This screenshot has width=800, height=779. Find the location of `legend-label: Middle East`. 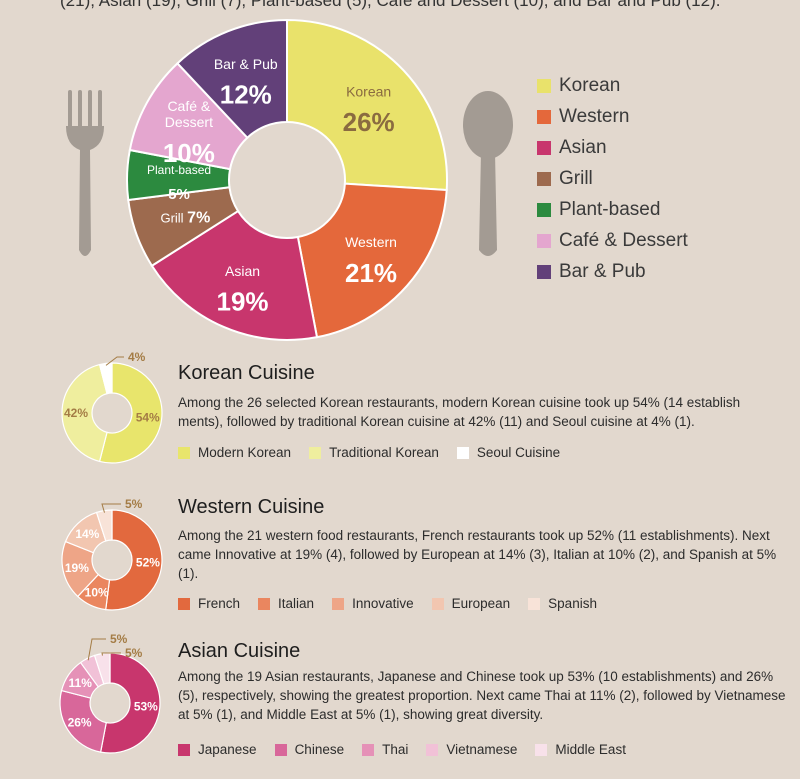

legend-label: Middle East is located at coordinates (590, 749).